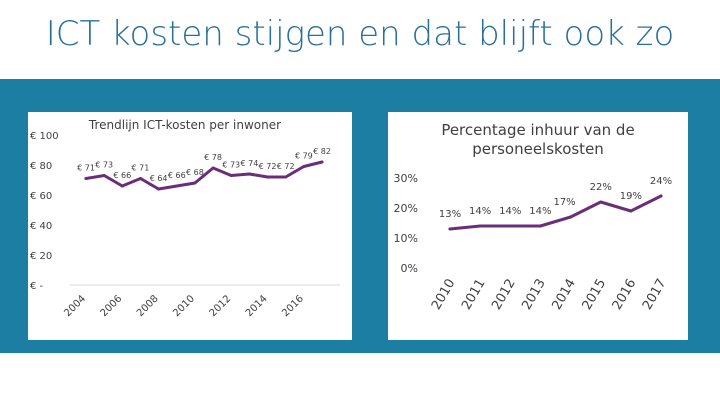  I want to click on page-title: ICT kosten stijgen en dat blijft ook zo, so click(360, 34).